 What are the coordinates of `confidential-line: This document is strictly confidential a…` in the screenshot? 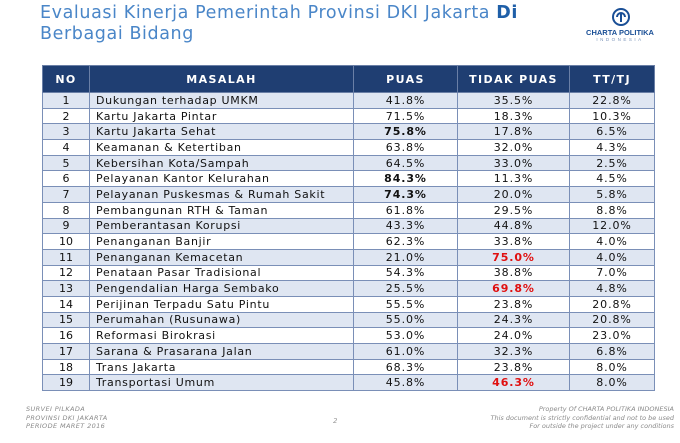 It's located at (582, 417).